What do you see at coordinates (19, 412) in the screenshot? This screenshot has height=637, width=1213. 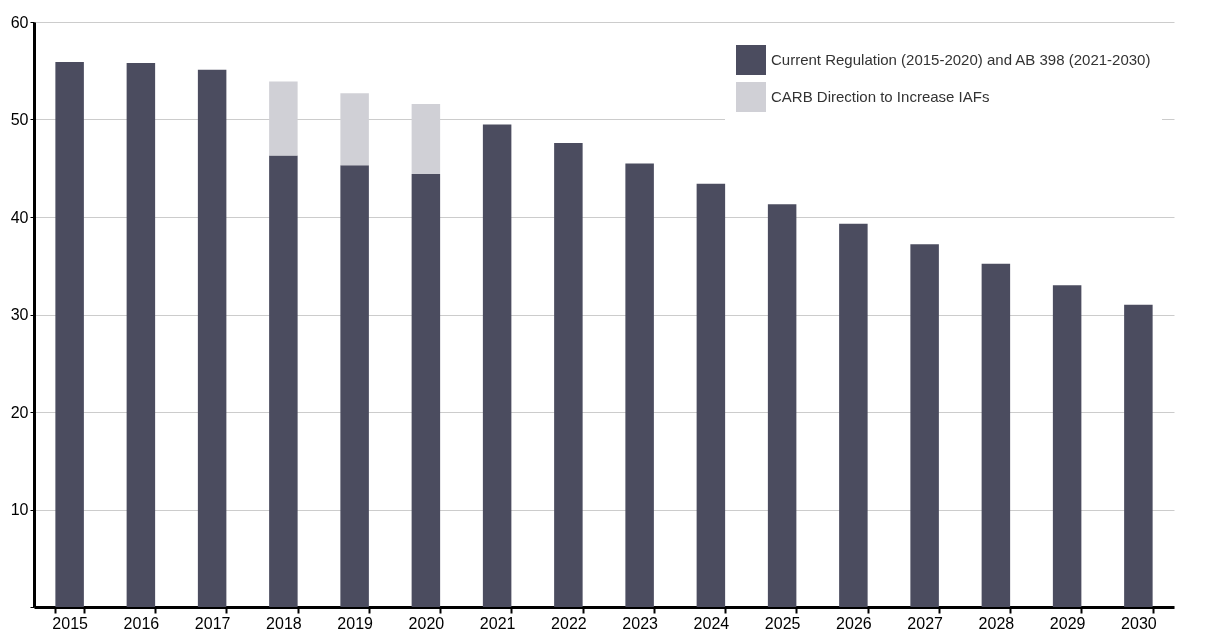 I see `y-tick-label: 20` at bounding box center [19, 412].